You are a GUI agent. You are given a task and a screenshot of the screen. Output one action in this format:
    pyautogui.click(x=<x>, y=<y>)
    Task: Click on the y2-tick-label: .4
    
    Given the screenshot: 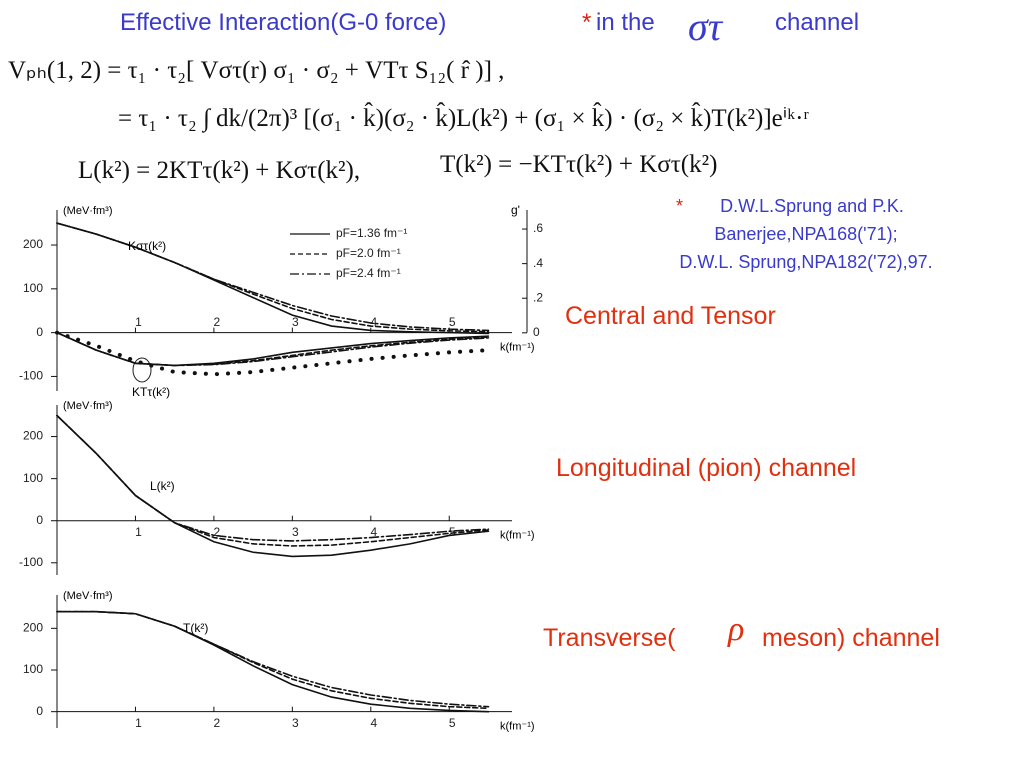 What is the action you would take?
    pyautogui.click(x=538, y=263)
    